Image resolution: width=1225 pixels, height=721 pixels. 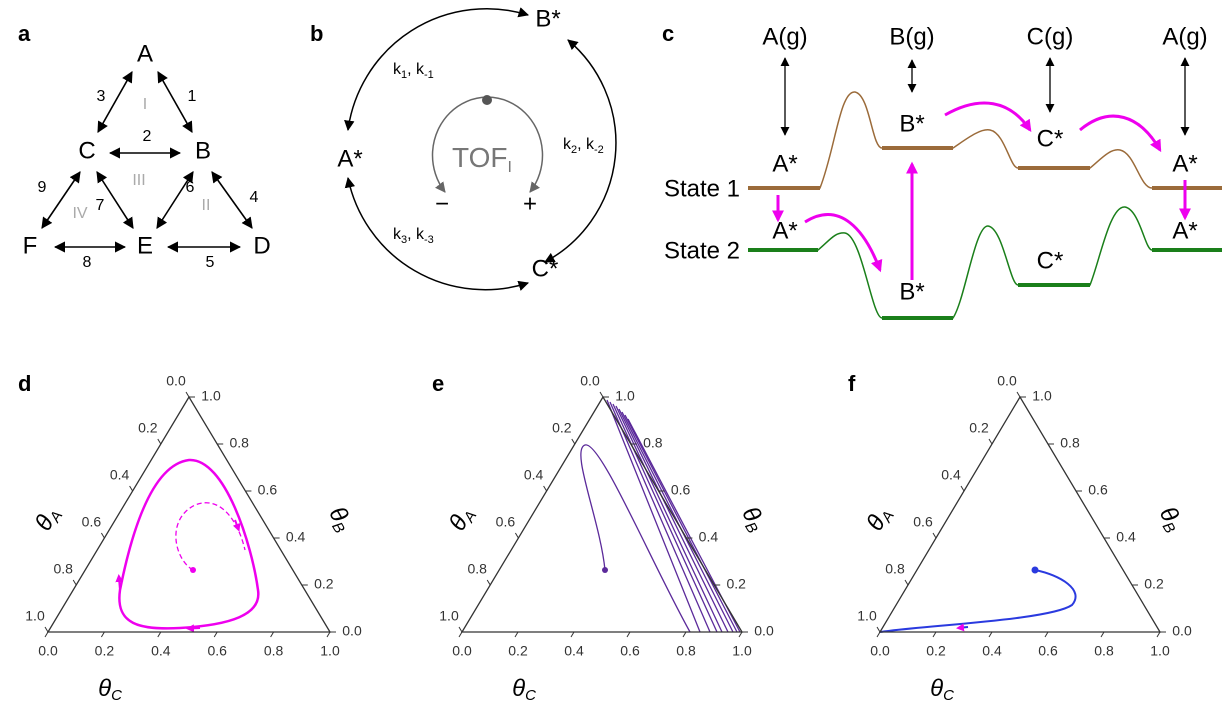 What do you see at coordinates (487, 100) in the screenshot?
I see `tof-dot` at bounding box center [487, 100].